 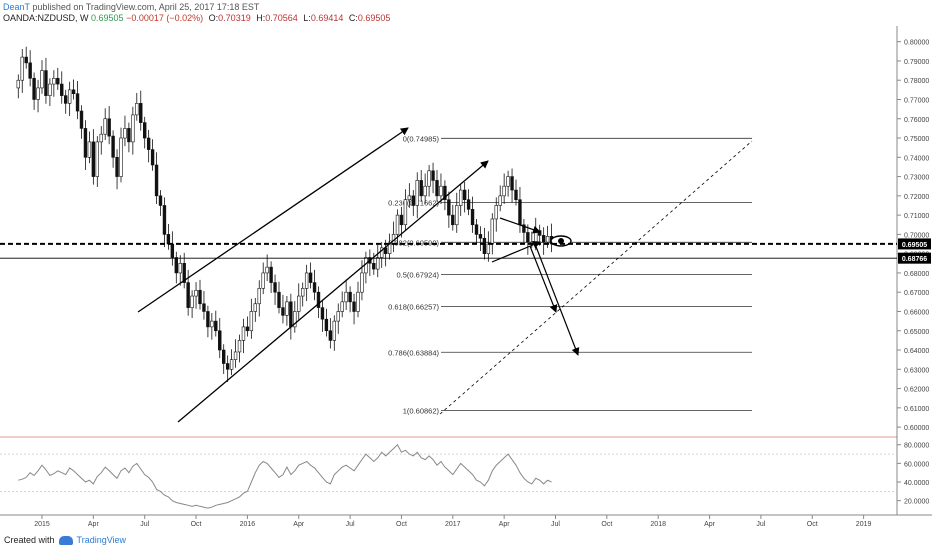 I want to click on price-tick-label: 0.65000, so click(x=916, y=332).